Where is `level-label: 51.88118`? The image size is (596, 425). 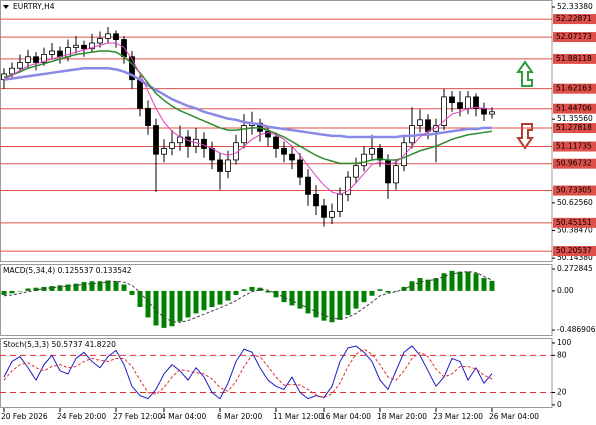
level-label: 51.88118 is located at coordinates (574, 58).